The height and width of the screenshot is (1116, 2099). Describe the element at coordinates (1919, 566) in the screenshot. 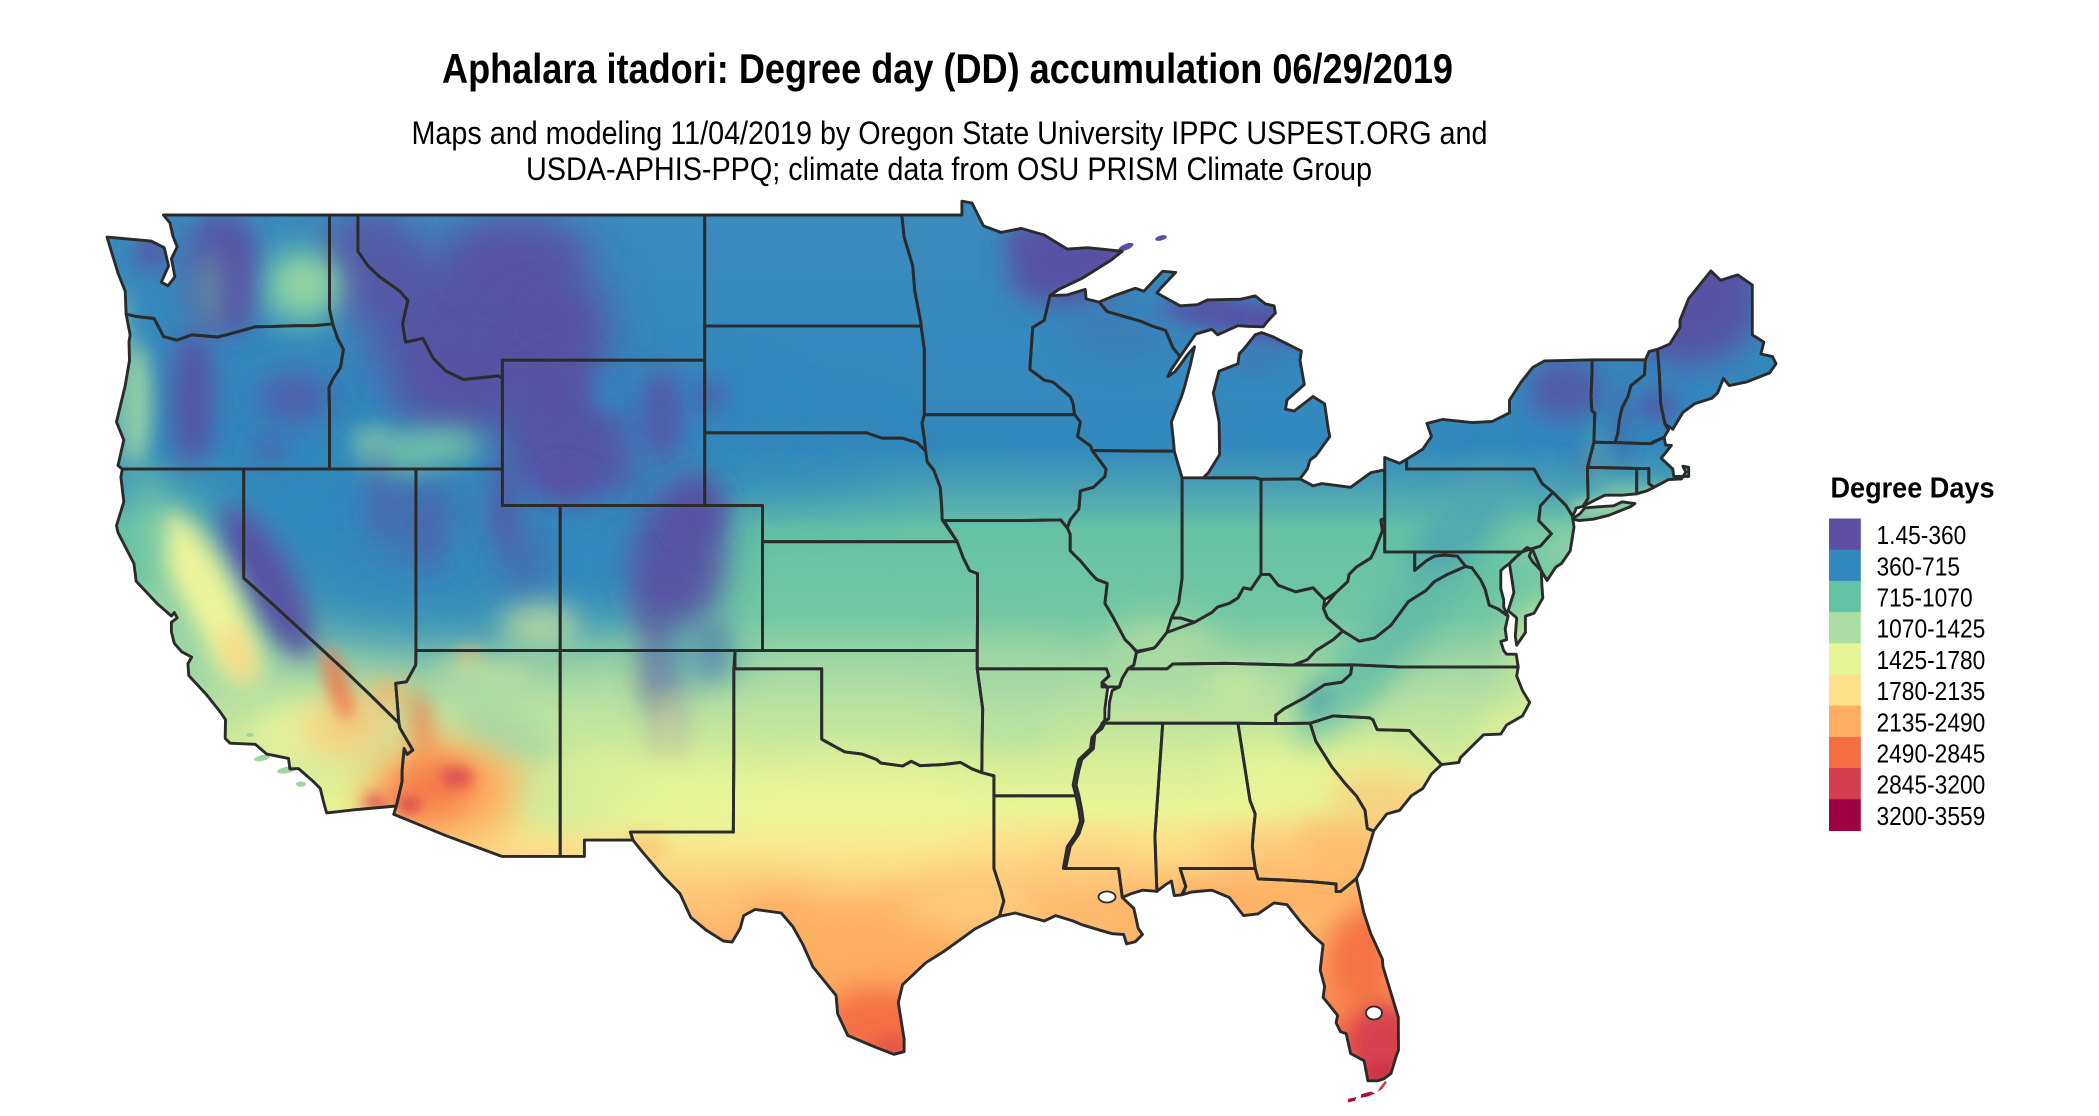

I see `svg-text: 360-715` at that location.